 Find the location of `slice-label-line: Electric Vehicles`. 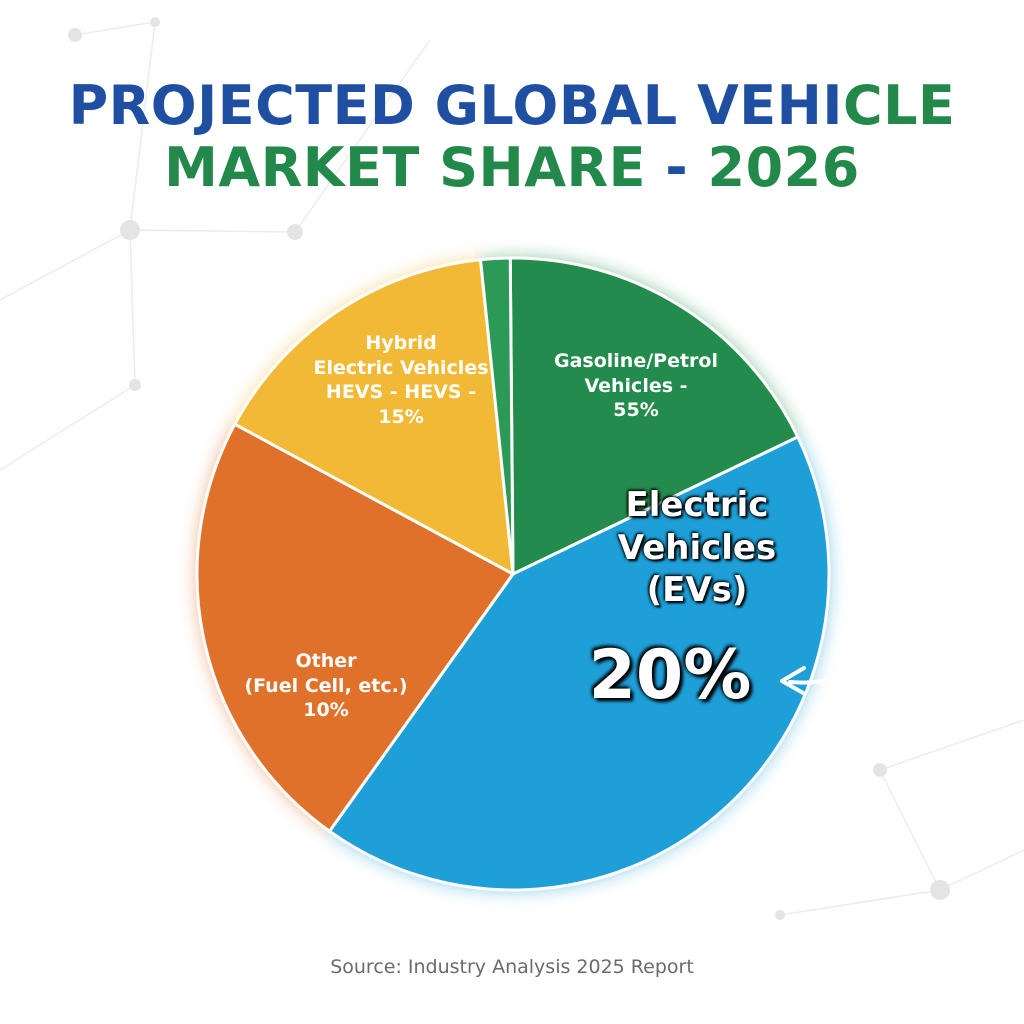

slice-label-line: Electric Vehicles is located at coordinates (401, 367).